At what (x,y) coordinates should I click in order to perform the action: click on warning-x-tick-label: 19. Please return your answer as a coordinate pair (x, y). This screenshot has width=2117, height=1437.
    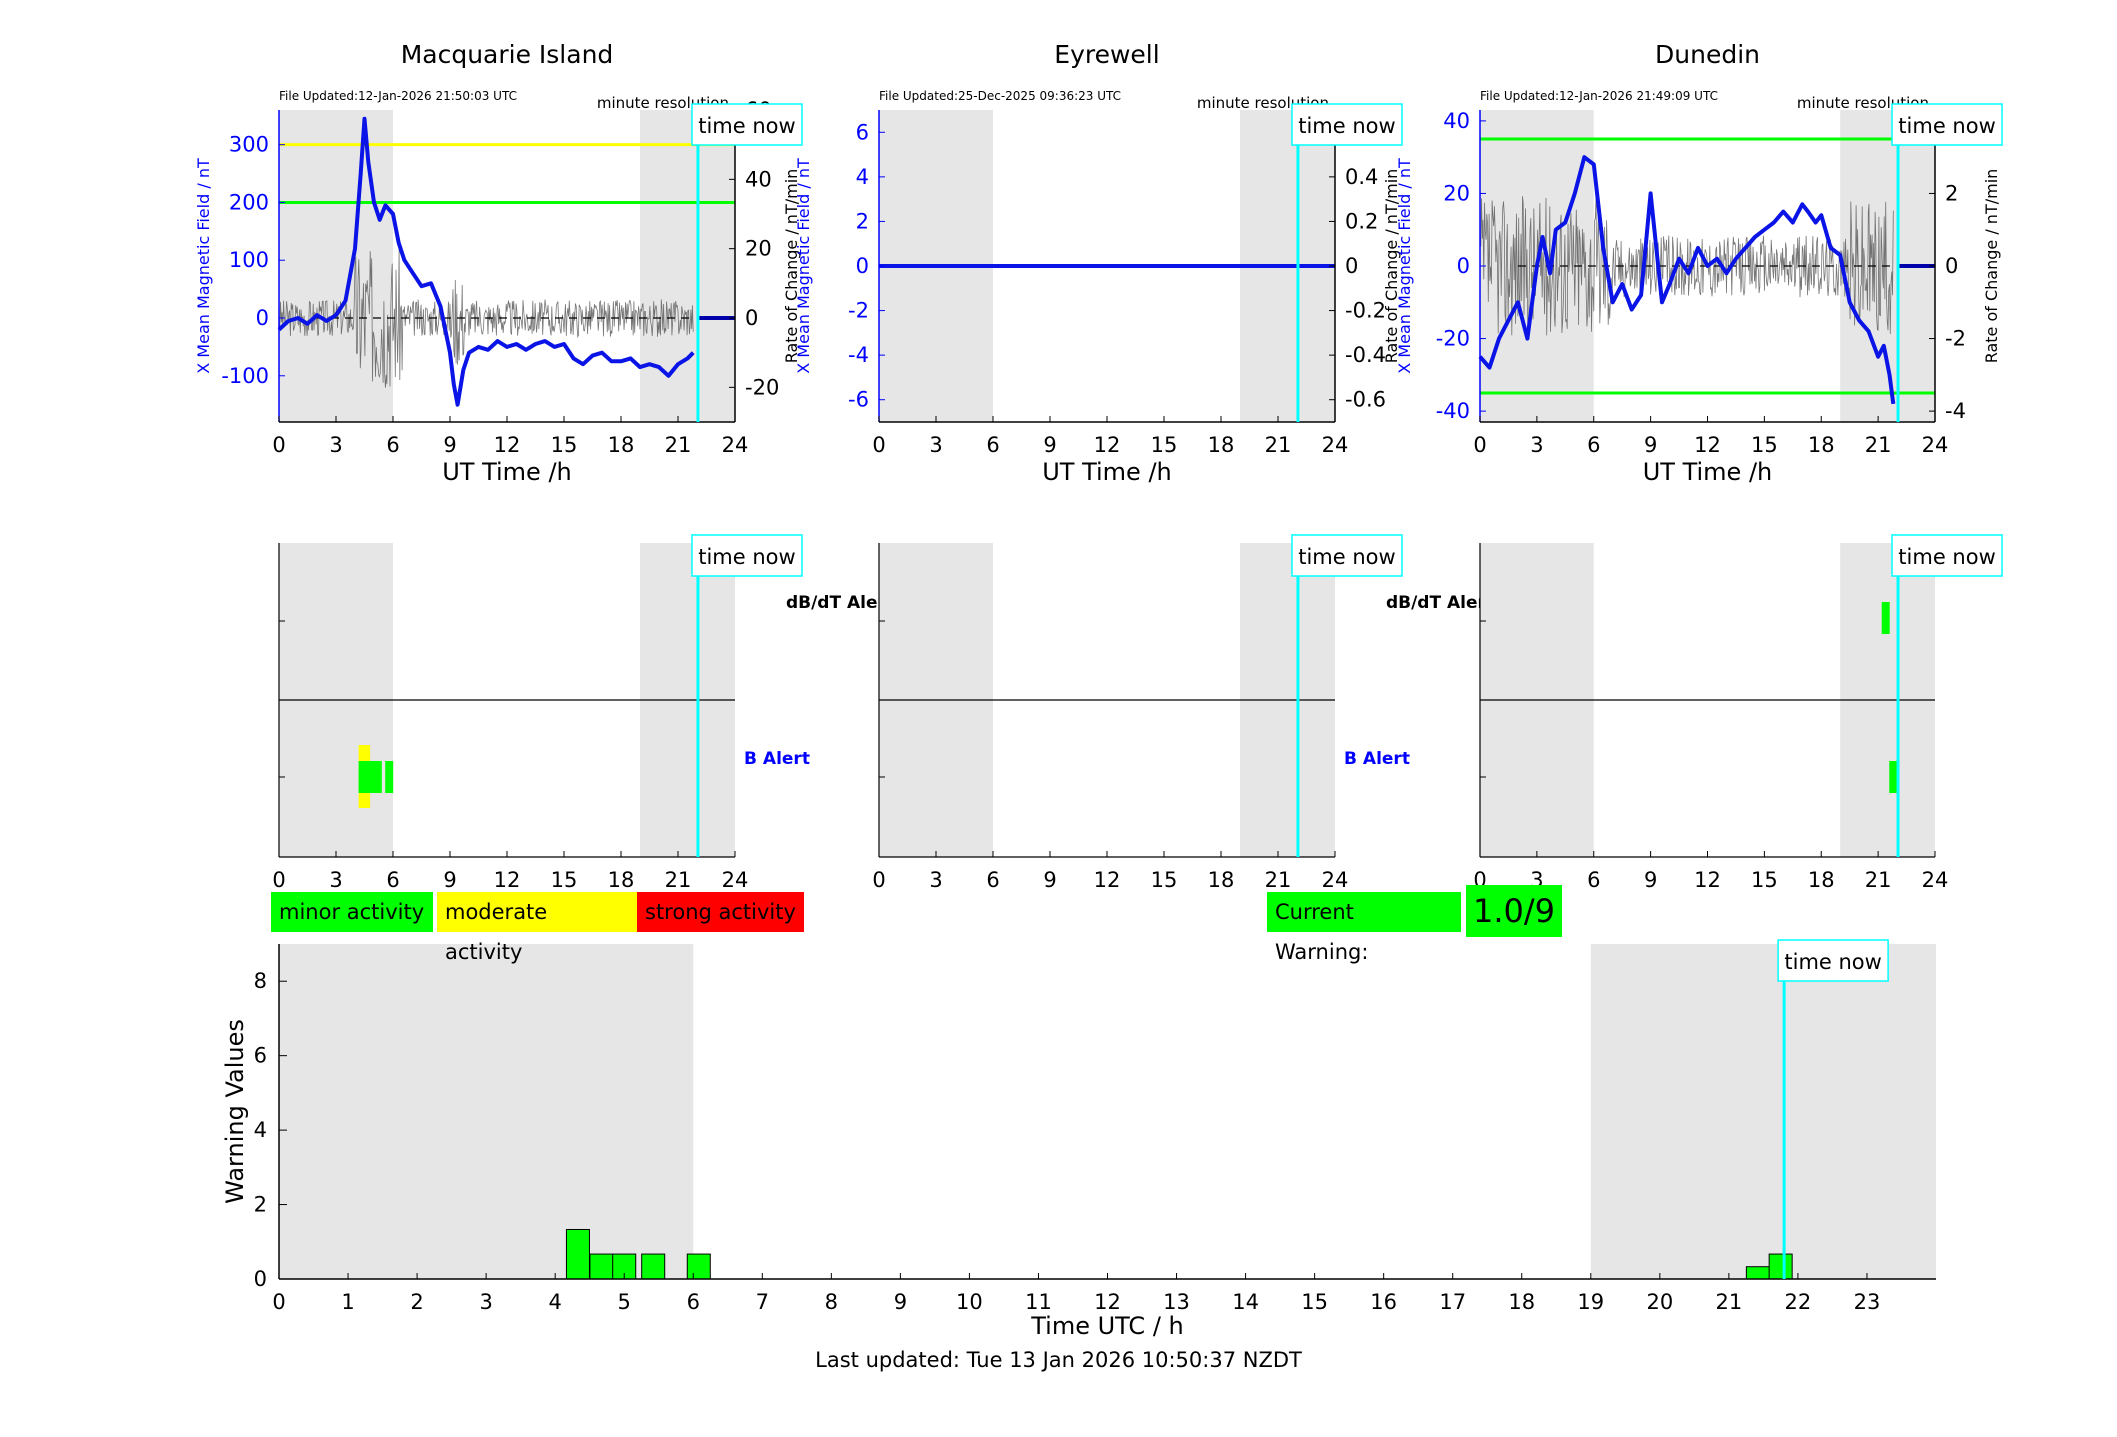
    Looking at the image, I should click on (1590, 1302).